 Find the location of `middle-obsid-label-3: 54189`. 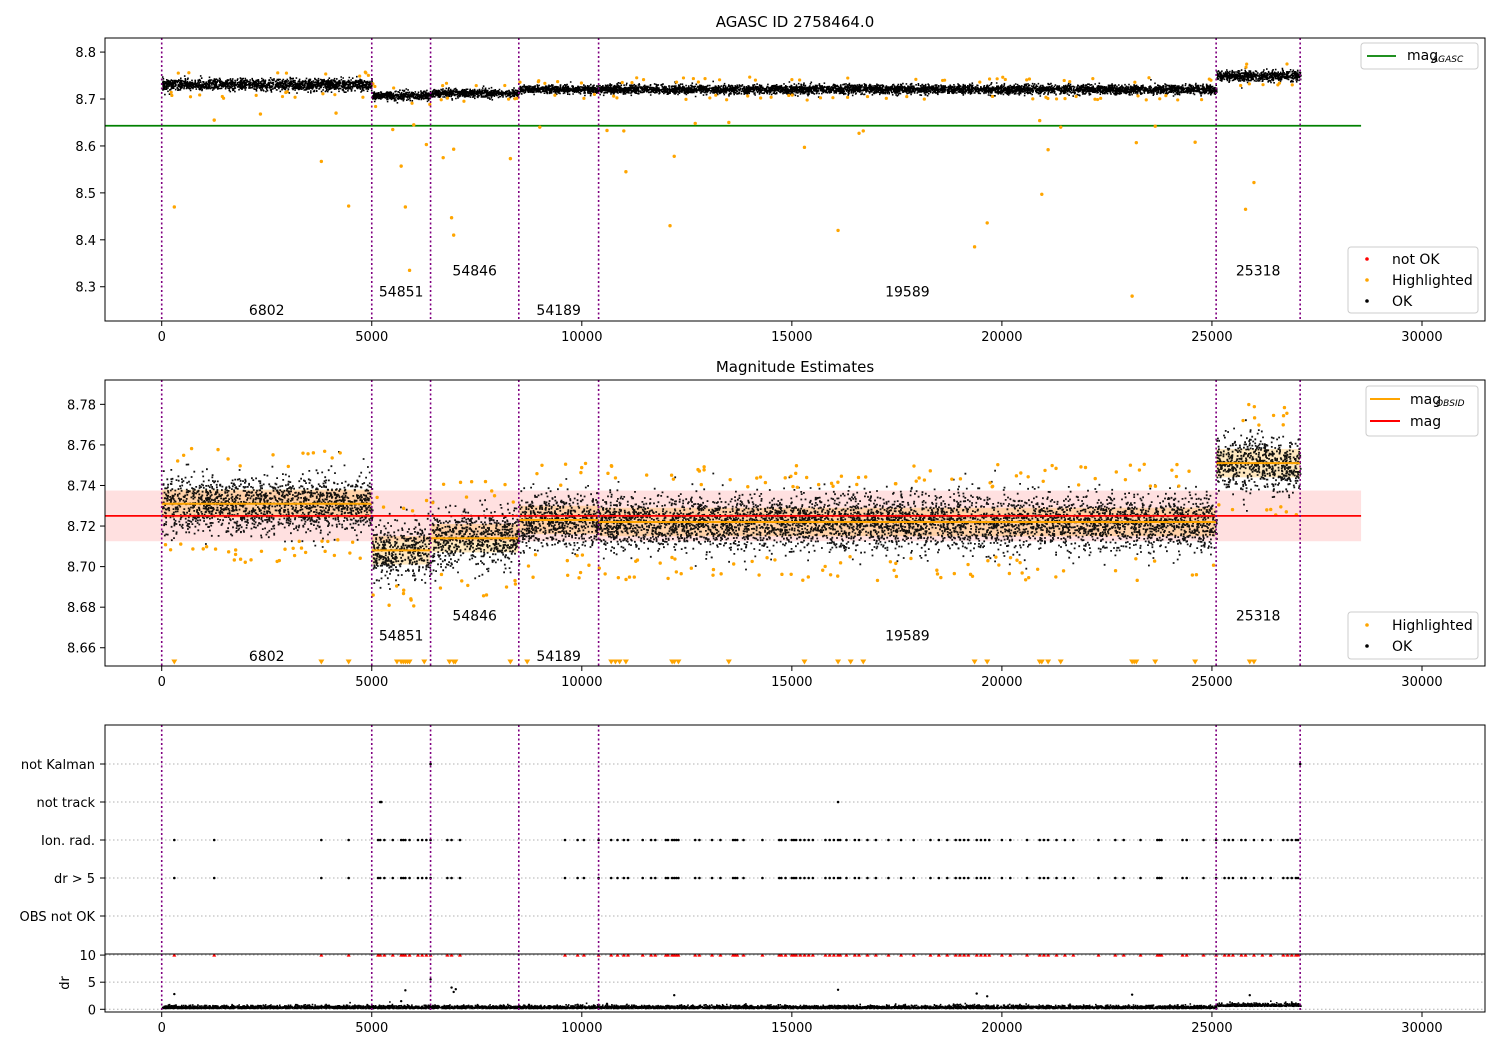

middle-obsid-label-3: 54189 is located at coordinates (558, 657).